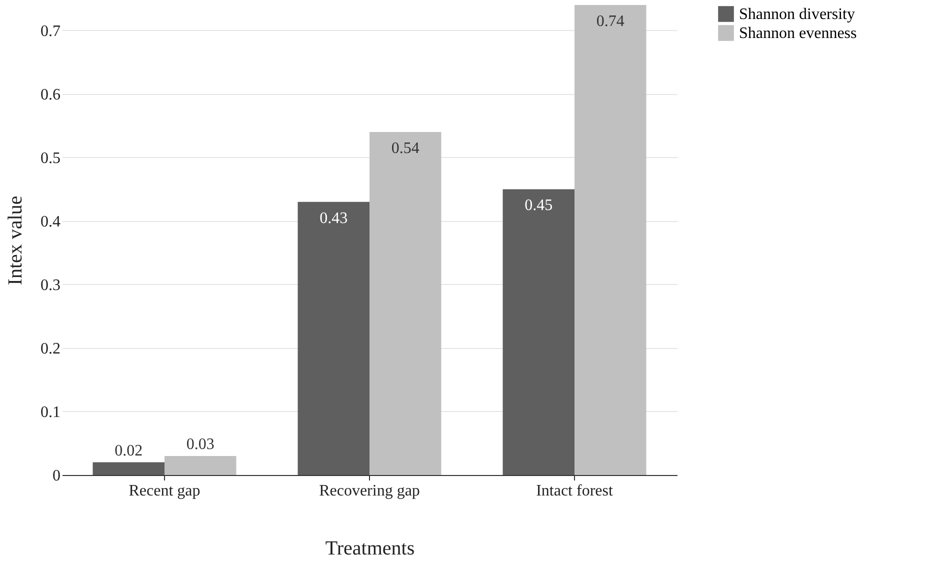 The width and height of the screenshot is (945, 588). I want to click on y-tick-label: 0.1, so click(50, 412).